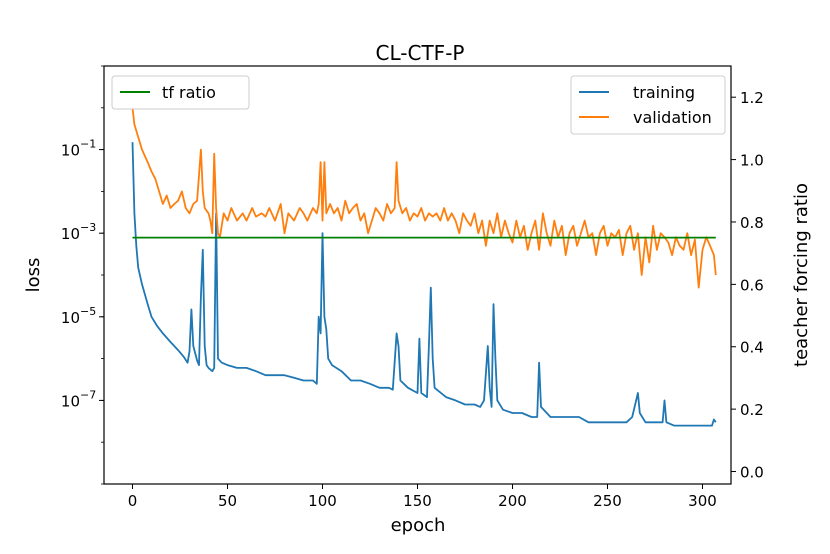  Describe the element at coordinates (672, 117) in the screenshot. I see `legend-label: validation` at that location.